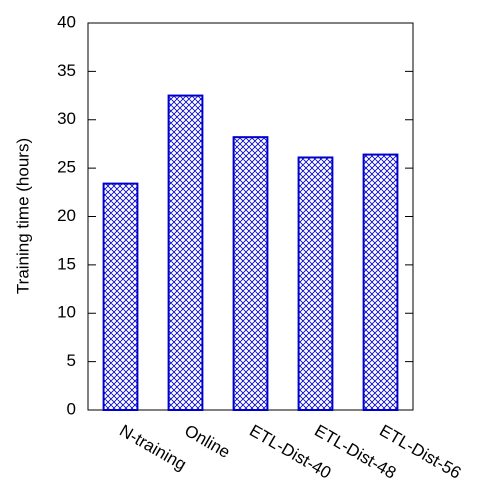  Describe the element at coordinates (66, 215) in the screenshot. I see `y-tick-label: 20` at that location.